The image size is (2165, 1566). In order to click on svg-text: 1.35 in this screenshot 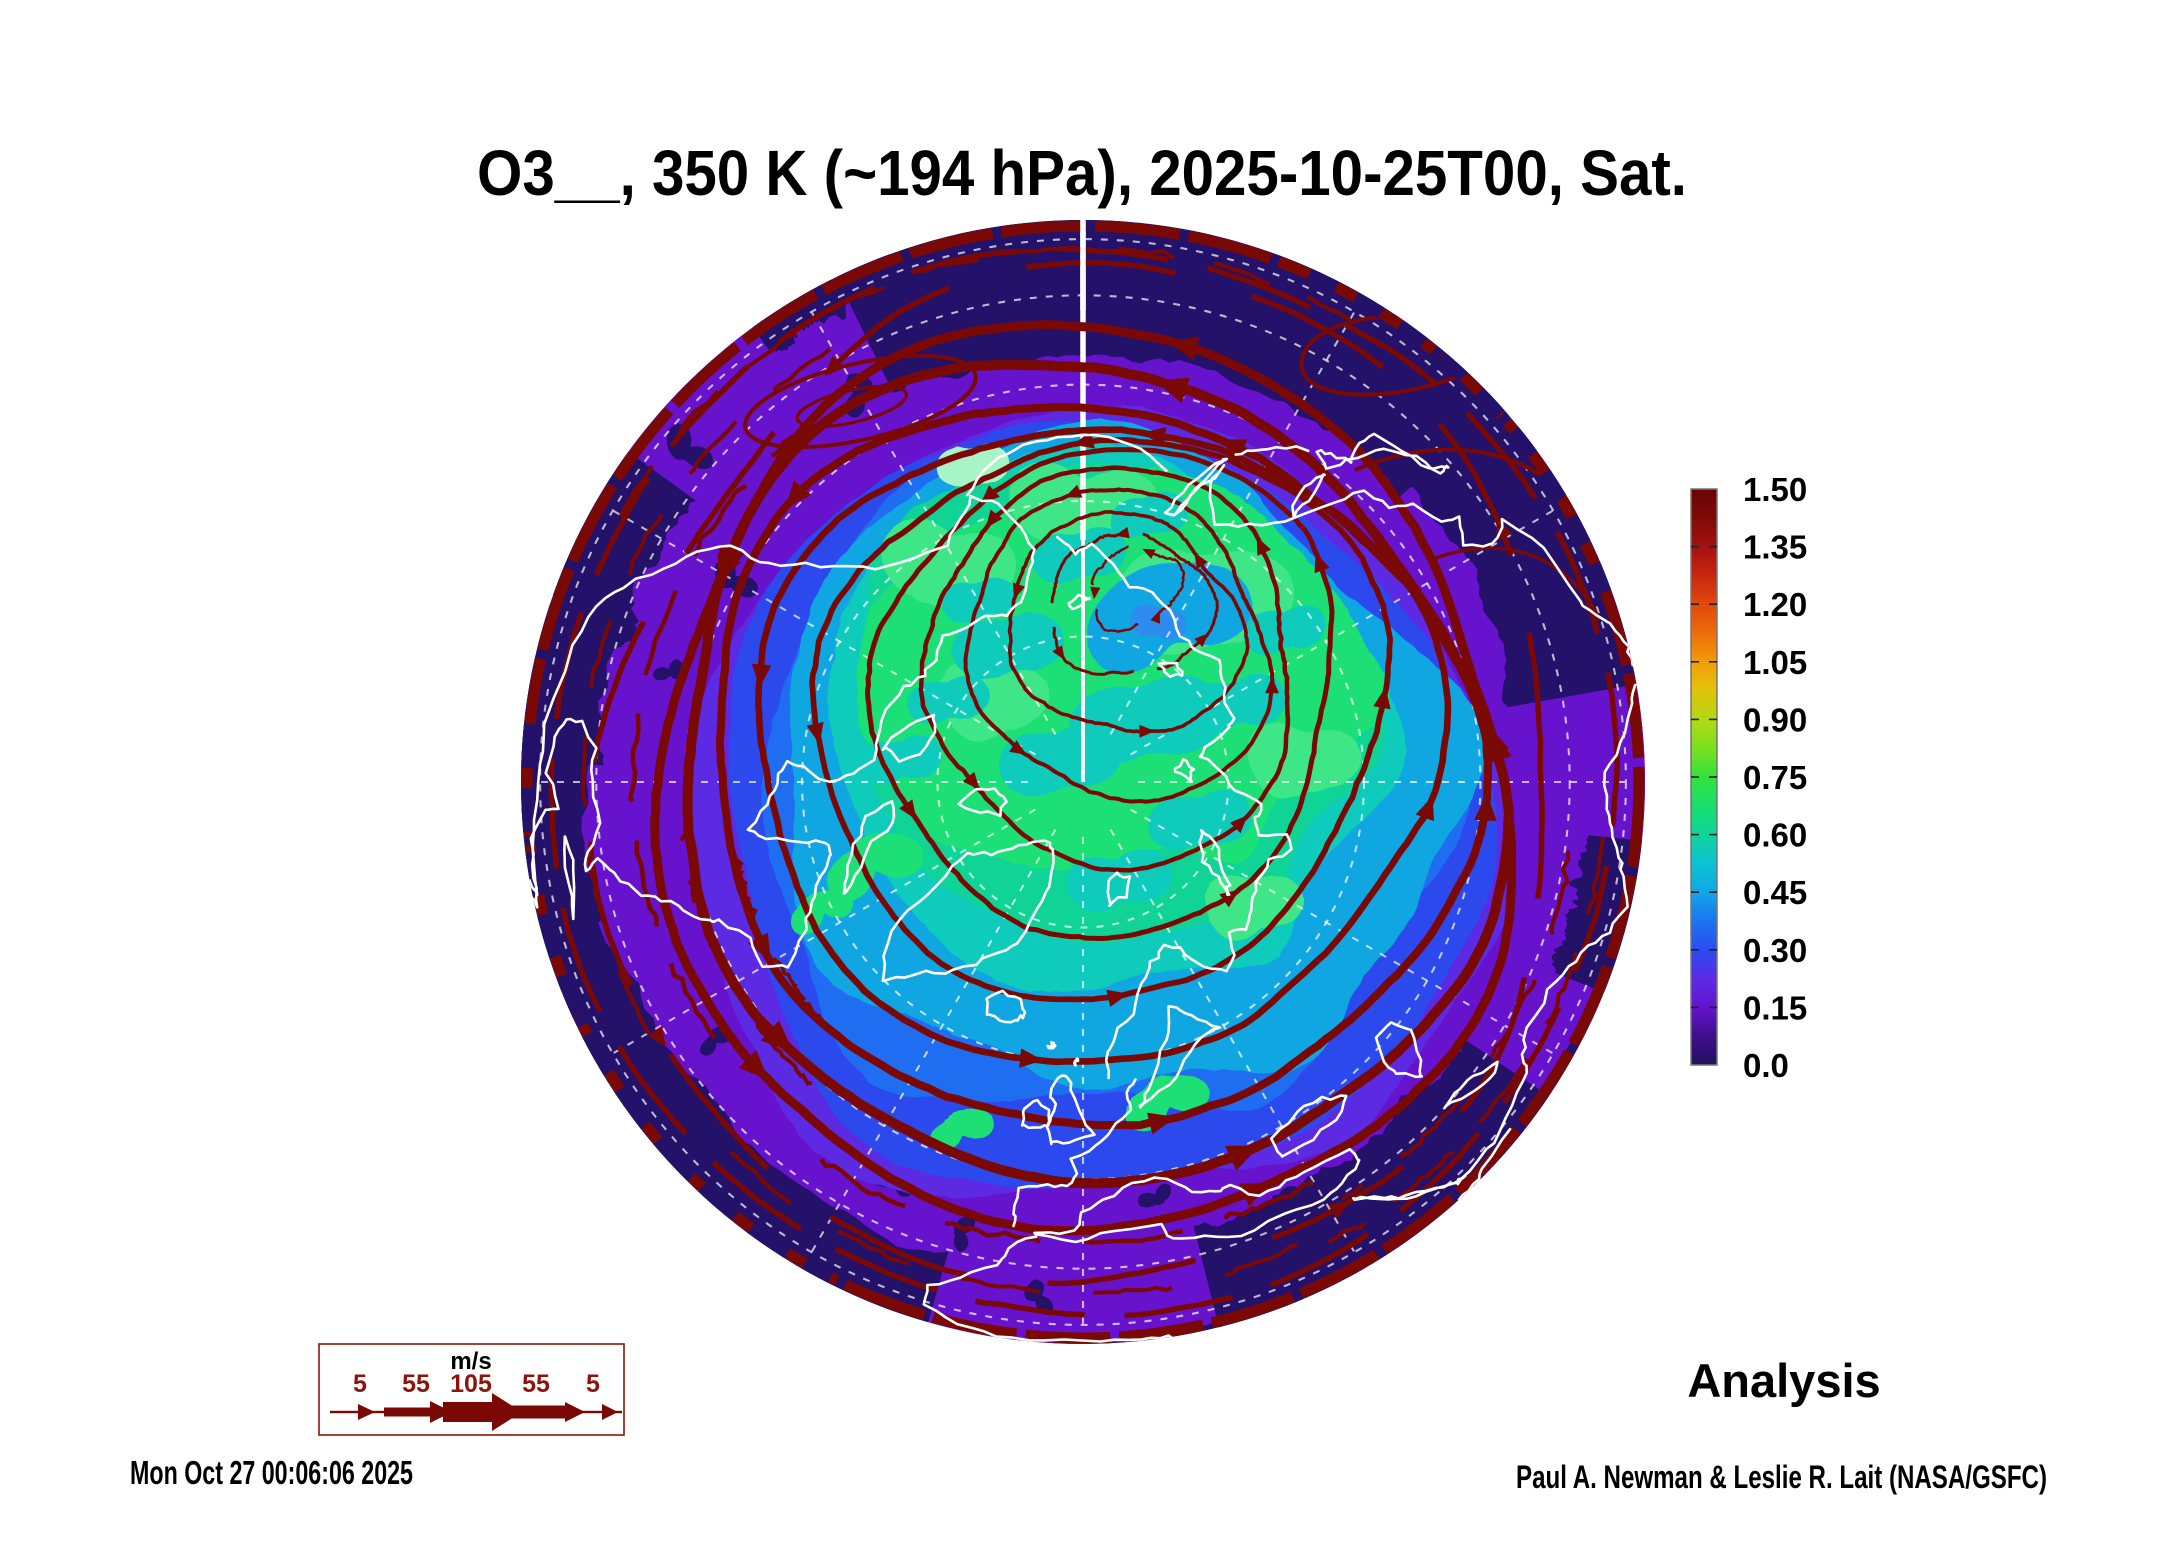, I will do `click(1775, 547)`.